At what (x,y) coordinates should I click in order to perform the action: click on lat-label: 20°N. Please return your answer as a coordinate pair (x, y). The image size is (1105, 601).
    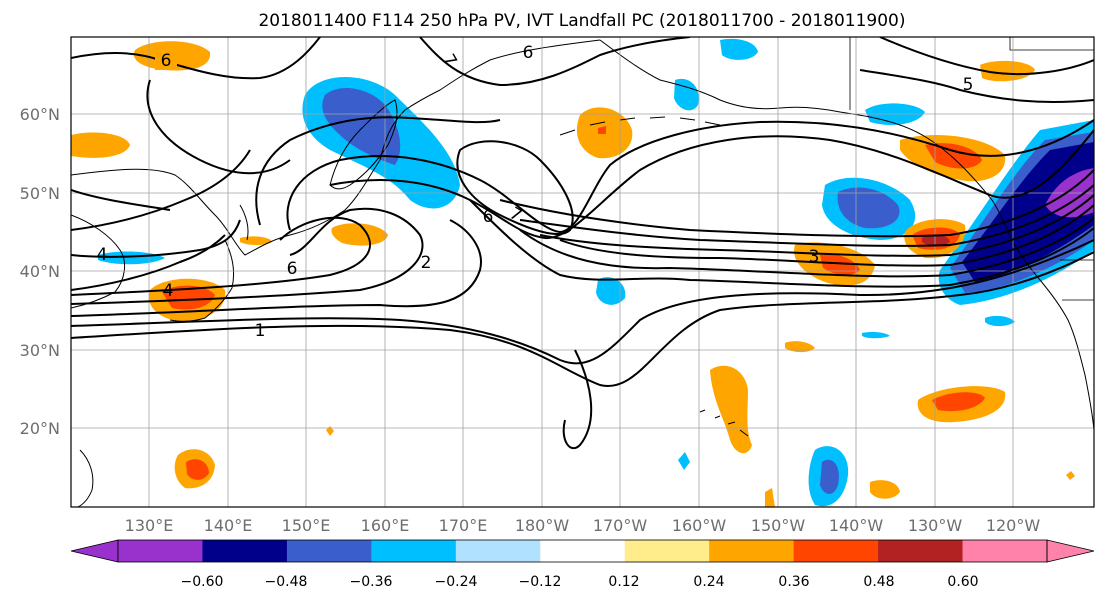
    Looking at the image, I should click on (40, 428).